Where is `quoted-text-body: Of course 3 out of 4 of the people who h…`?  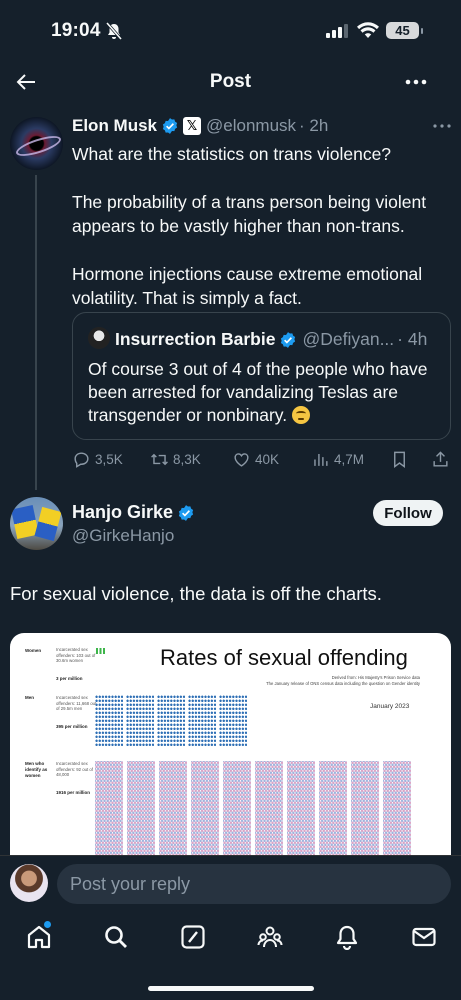
quoted-text-body: Of course 3 out of 4 of the people who h… is located at coordinates (258, 392).